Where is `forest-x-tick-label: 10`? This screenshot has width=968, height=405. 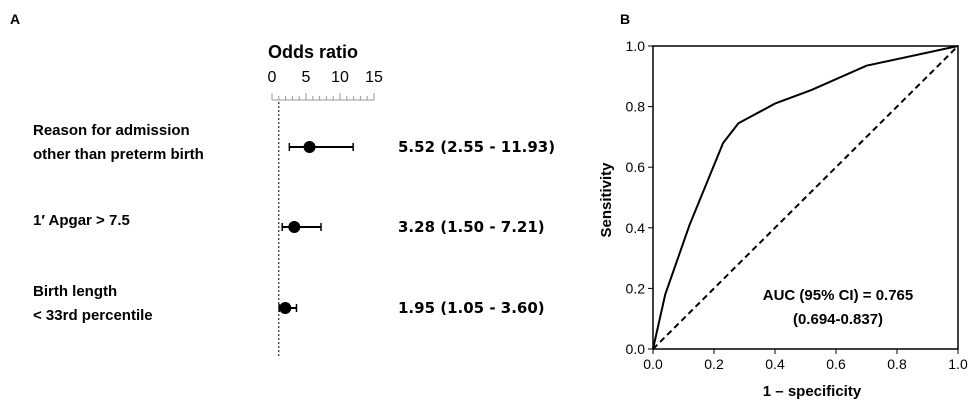 forest-x-tick-label: 10 is located at coordinates (340, 77).